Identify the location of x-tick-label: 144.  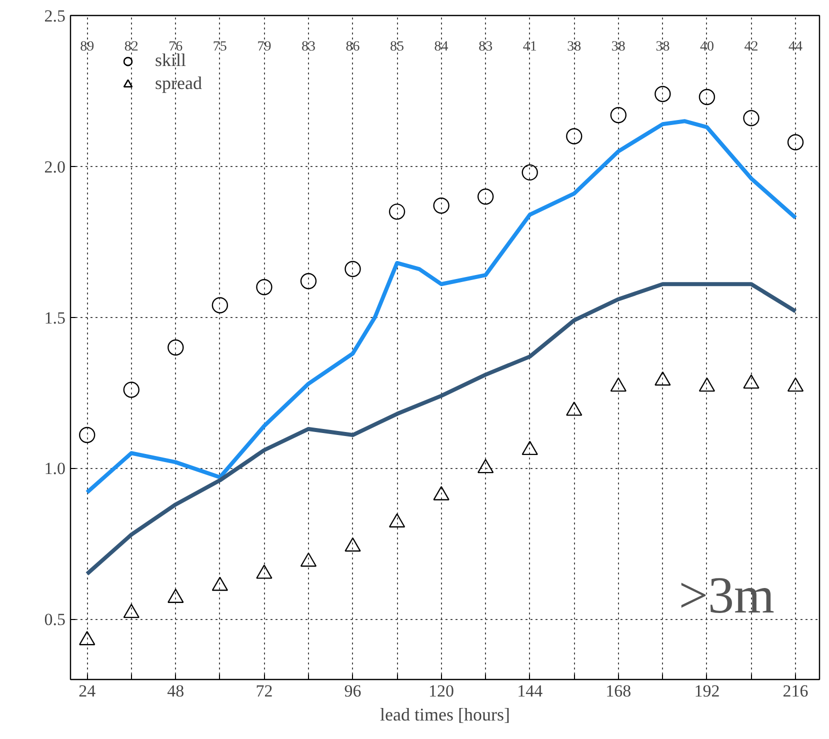
(530, 691).